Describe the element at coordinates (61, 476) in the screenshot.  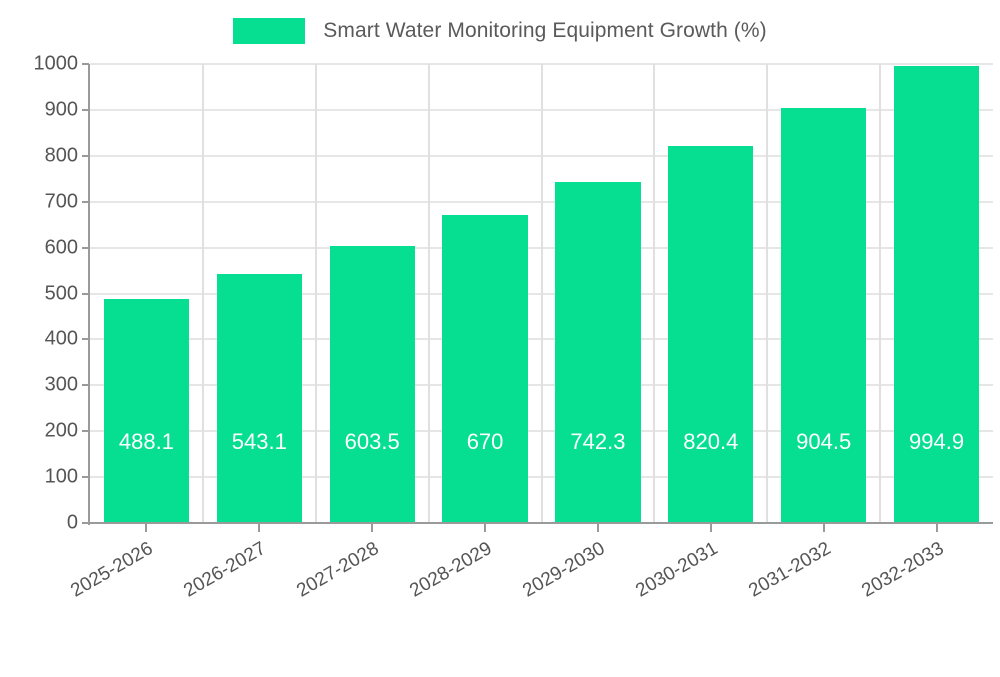
I see `y-axis-tick-label: 100` at that location.